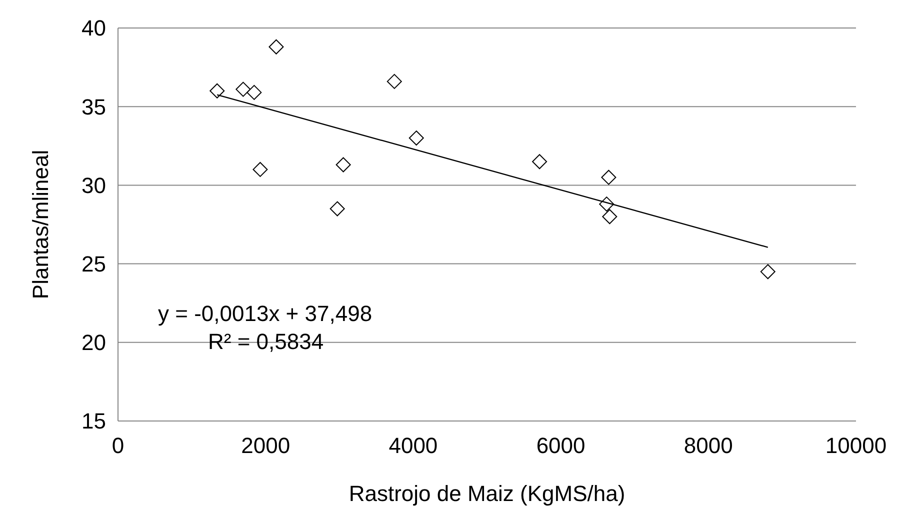  Describe the element at coordinates (266, 341) in the screenshot. I see `annotation: R² = 0,5834` at that location.